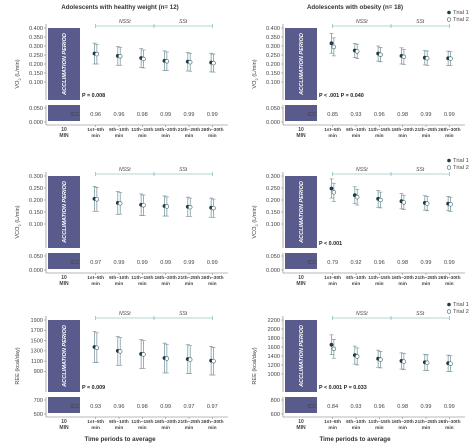 This screenshot has height=445, width=474. What do you see at coordinates (36, 225) in the screenshot?
I see `y-tick-label: 0.100` at bounding box center [36, 225].